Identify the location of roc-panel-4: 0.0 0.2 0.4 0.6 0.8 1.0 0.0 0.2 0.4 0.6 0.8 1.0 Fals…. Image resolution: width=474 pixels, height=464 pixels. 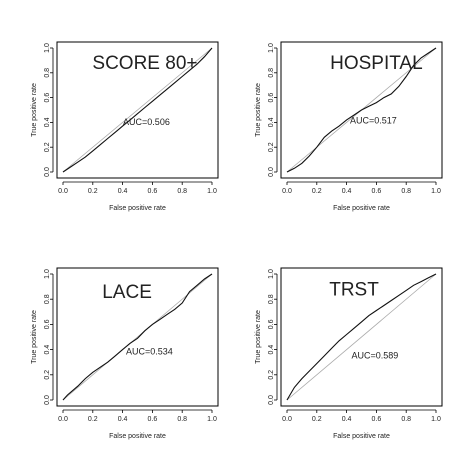
(349, 353).